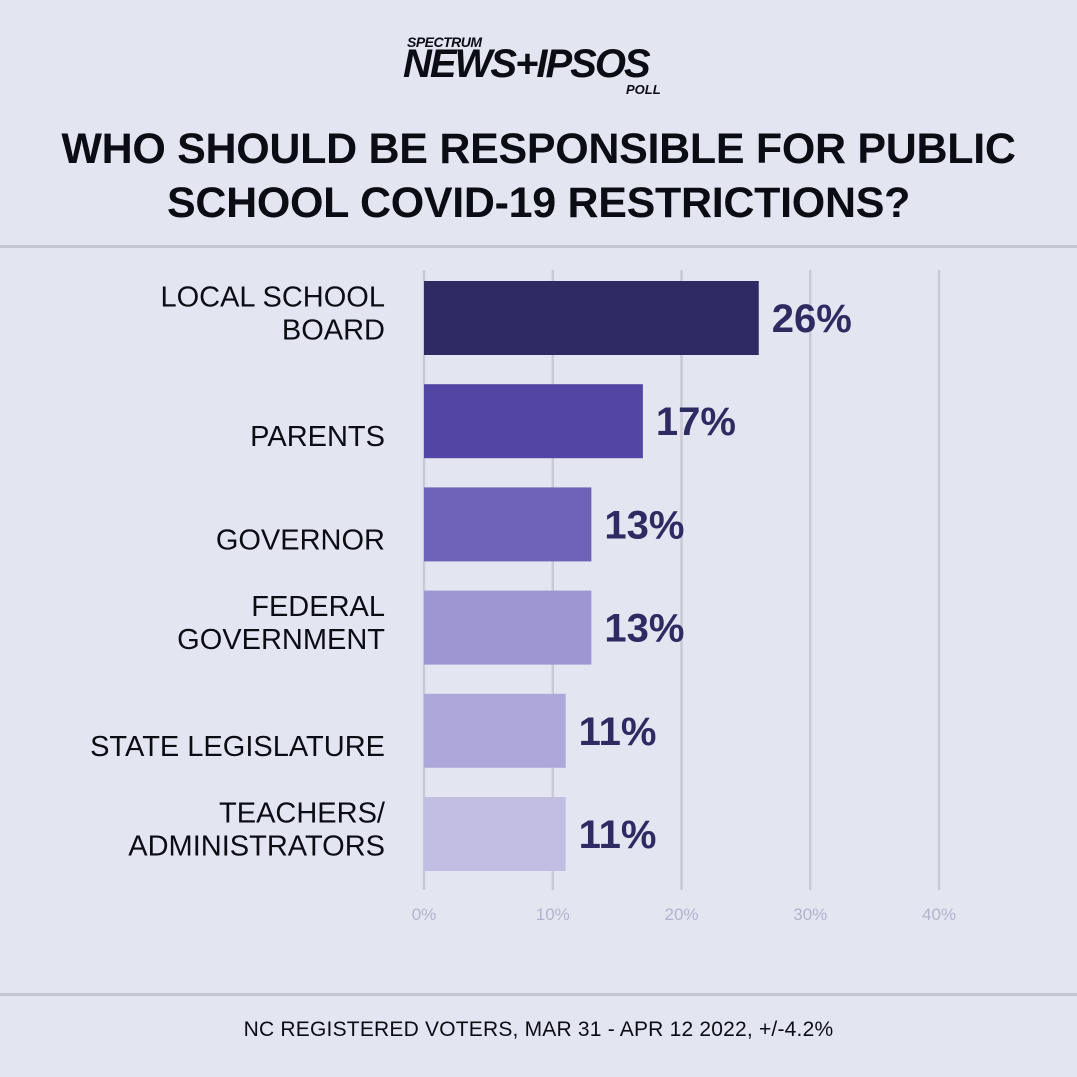 The height and width of the screenshot is (1077, 1077). What do you see at coordinates (424, 914) in the screenshot?
I see `x-tick-label: 0%` at bounding box center [424, 914].